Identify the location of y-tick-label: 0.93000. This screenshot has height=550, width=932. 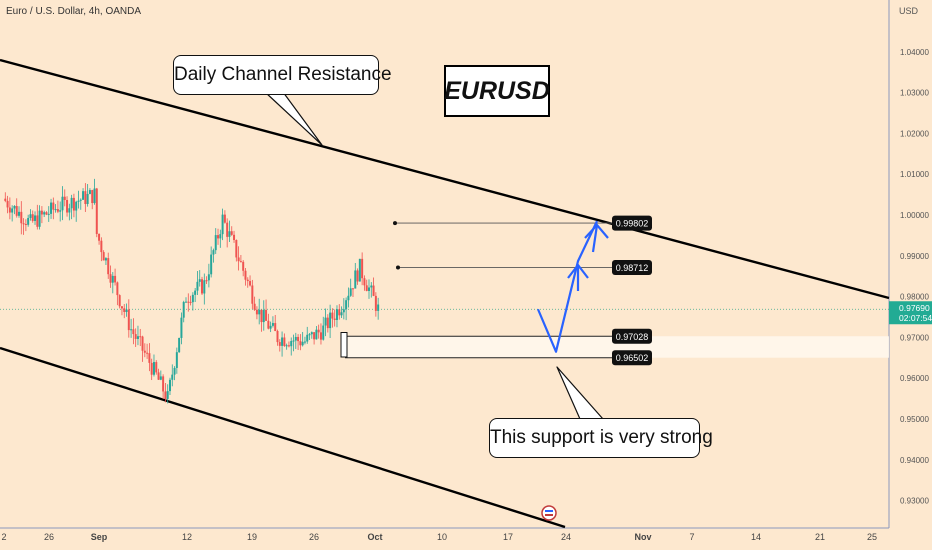
(914, 501).